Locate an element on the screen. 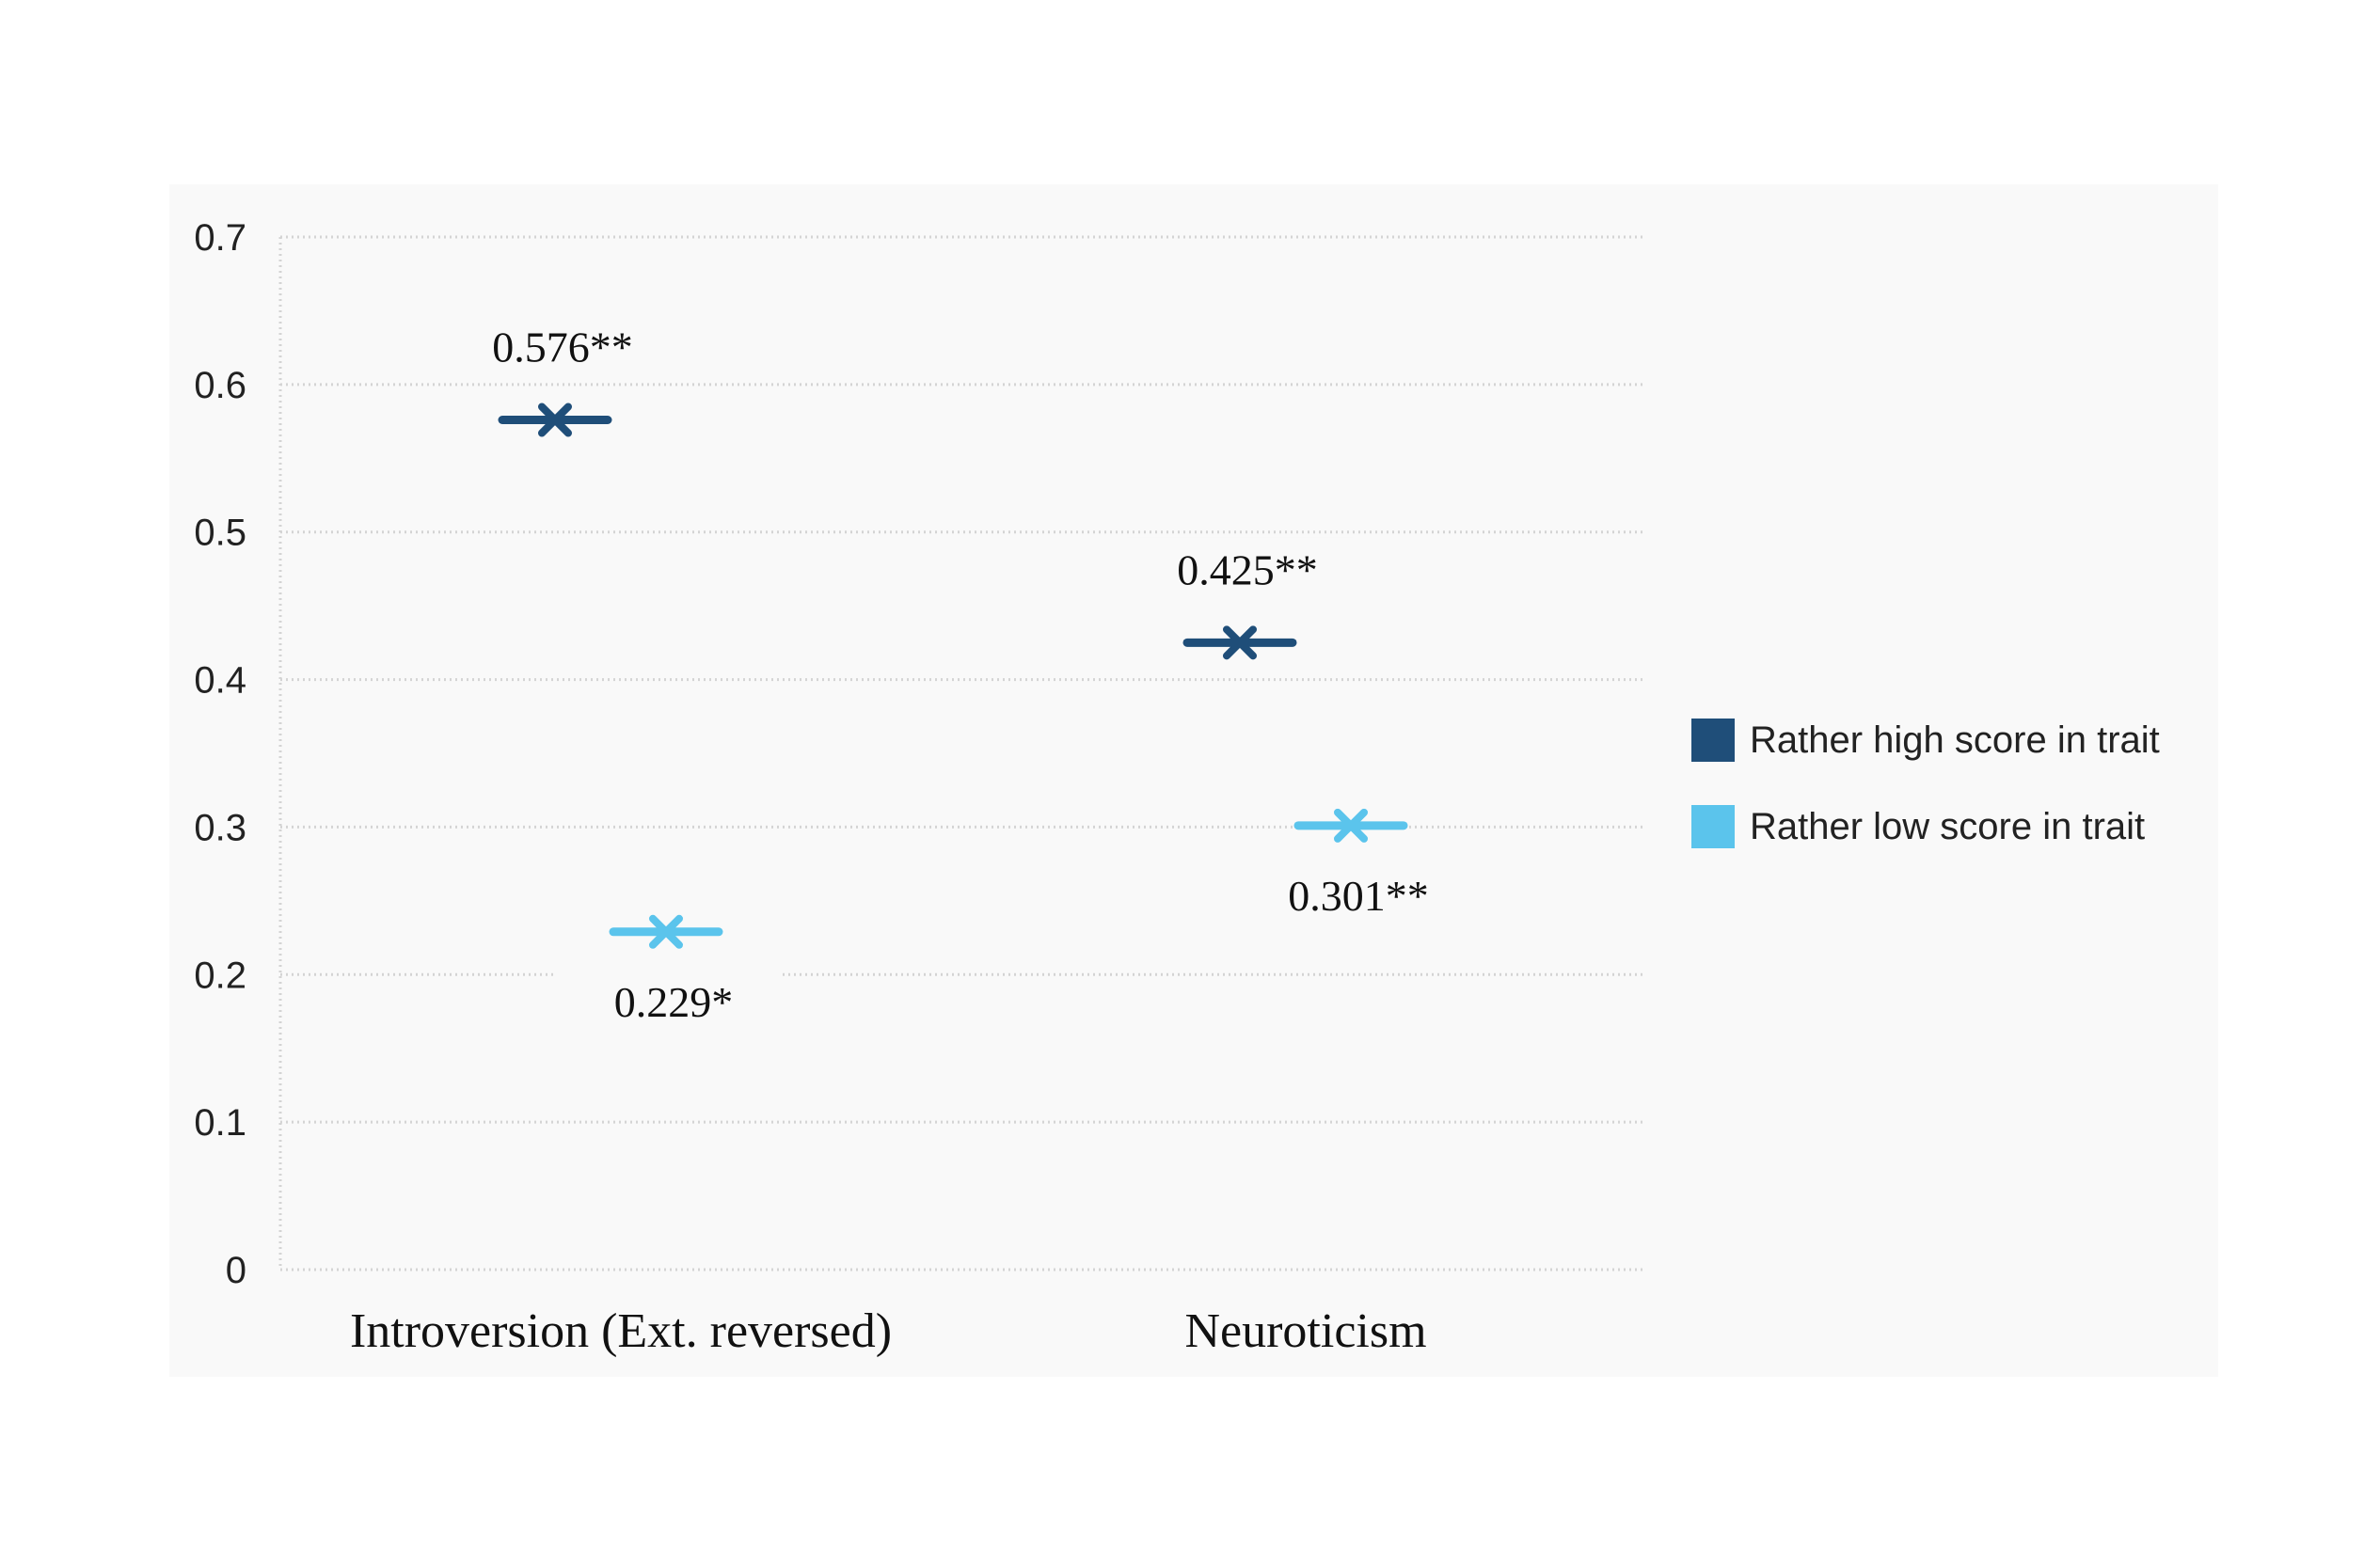  legend-item-high: Rather high score in trait is located at coordinates (1925, 741).